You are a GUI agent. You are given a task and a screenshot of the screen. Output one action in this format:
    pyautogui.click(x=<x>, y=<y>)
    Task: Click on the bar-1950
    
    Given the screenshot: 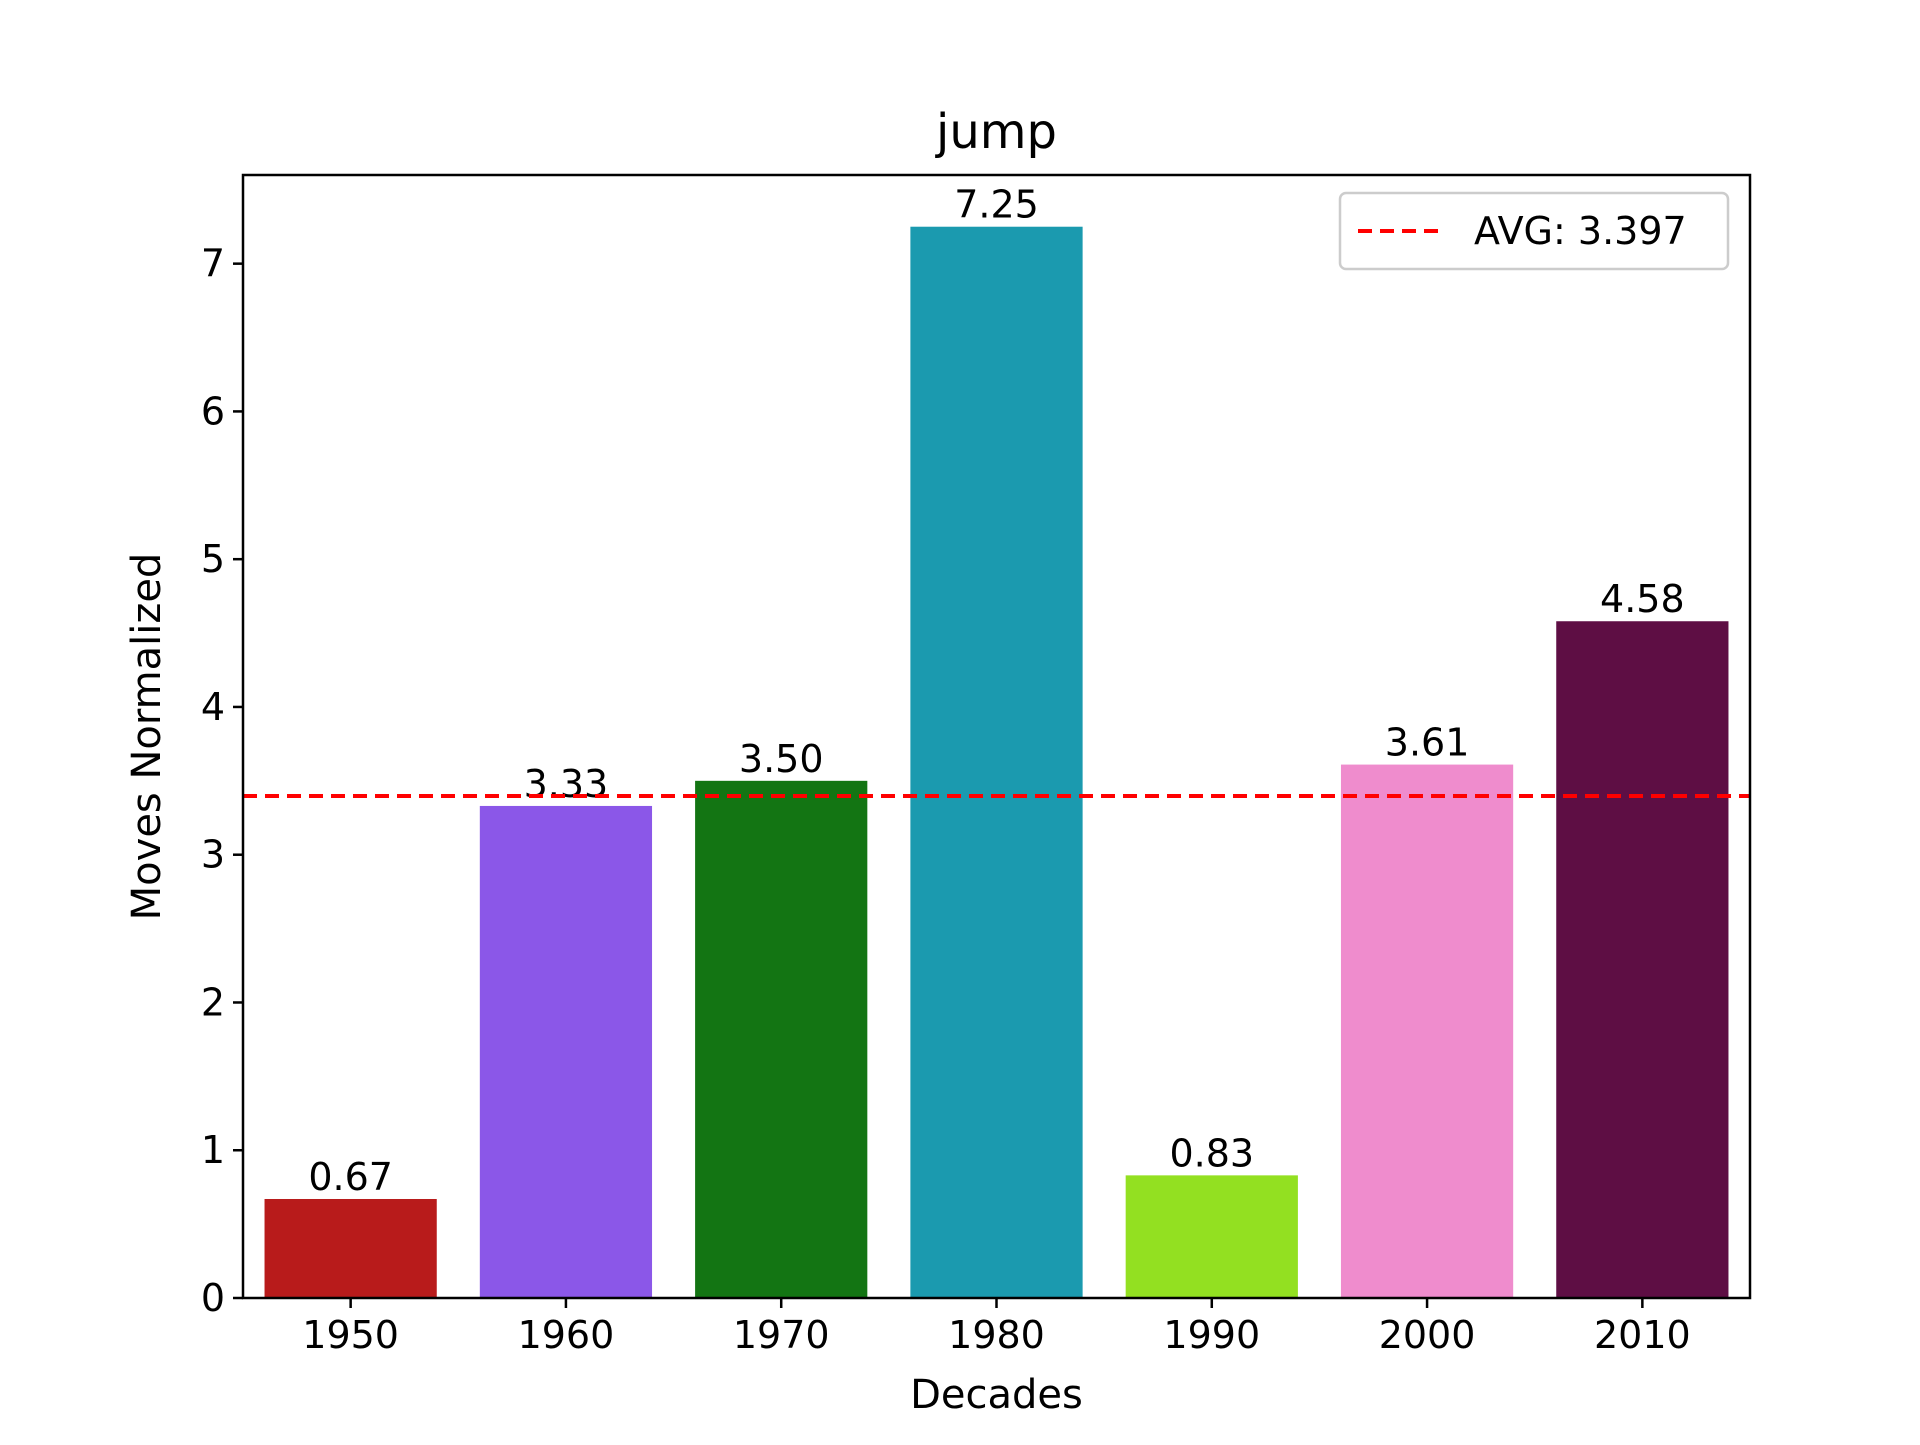 What is the action you would take?
    pyautogui.click(x=350, y=1248)
    